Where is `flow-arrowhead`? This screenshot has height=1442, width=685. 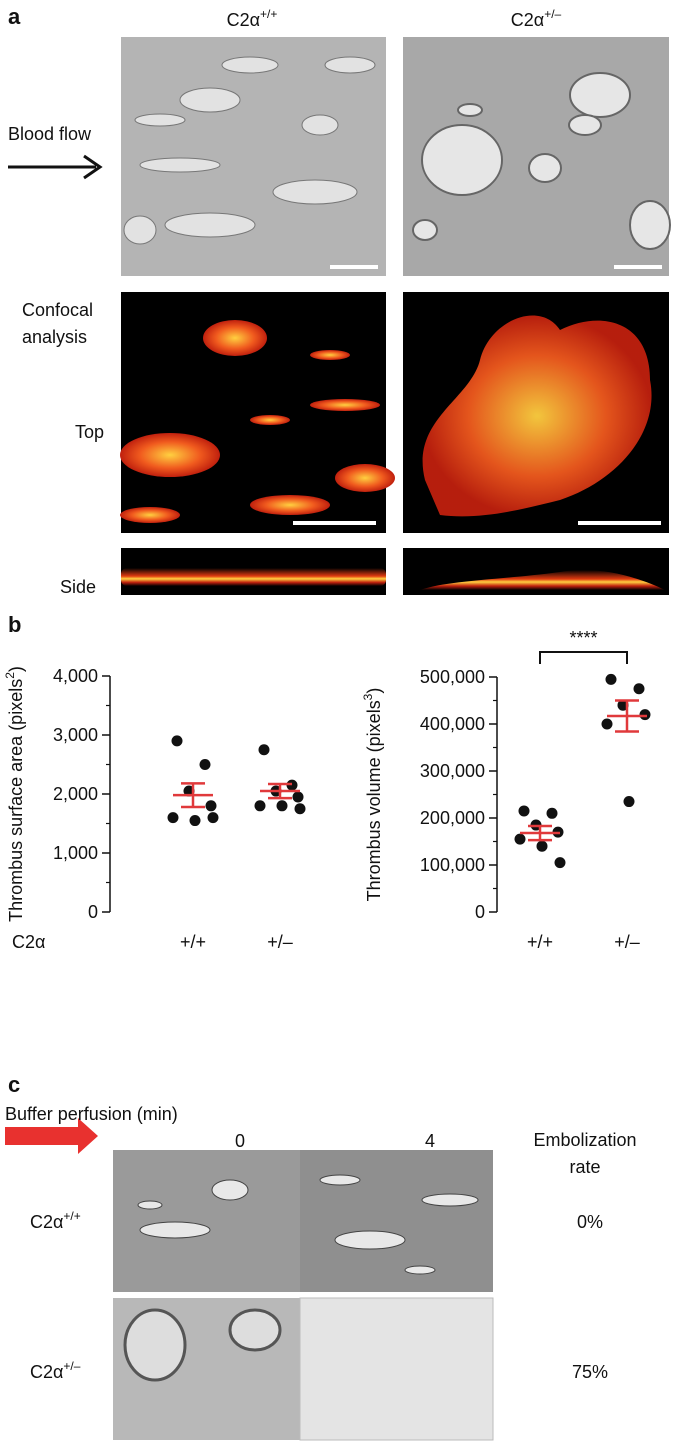
flow-arrowhead is located at coordinates (93, 167).